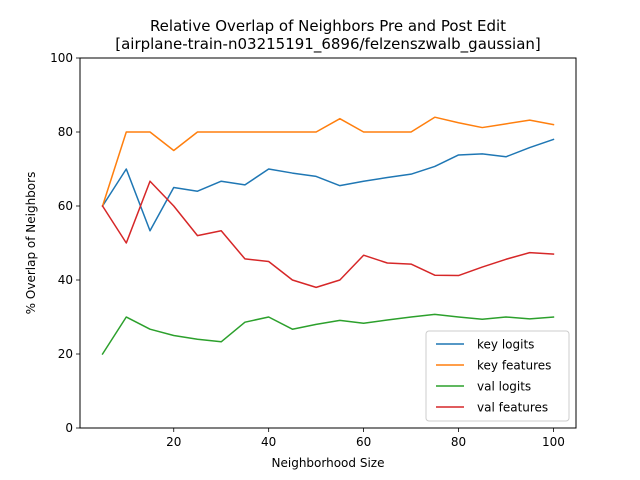 The width and height of the screenshot is (640, 480). Describe the element at coordinates (65, 206) in the screenshot. I see `y-tick-label: 60` at that location.